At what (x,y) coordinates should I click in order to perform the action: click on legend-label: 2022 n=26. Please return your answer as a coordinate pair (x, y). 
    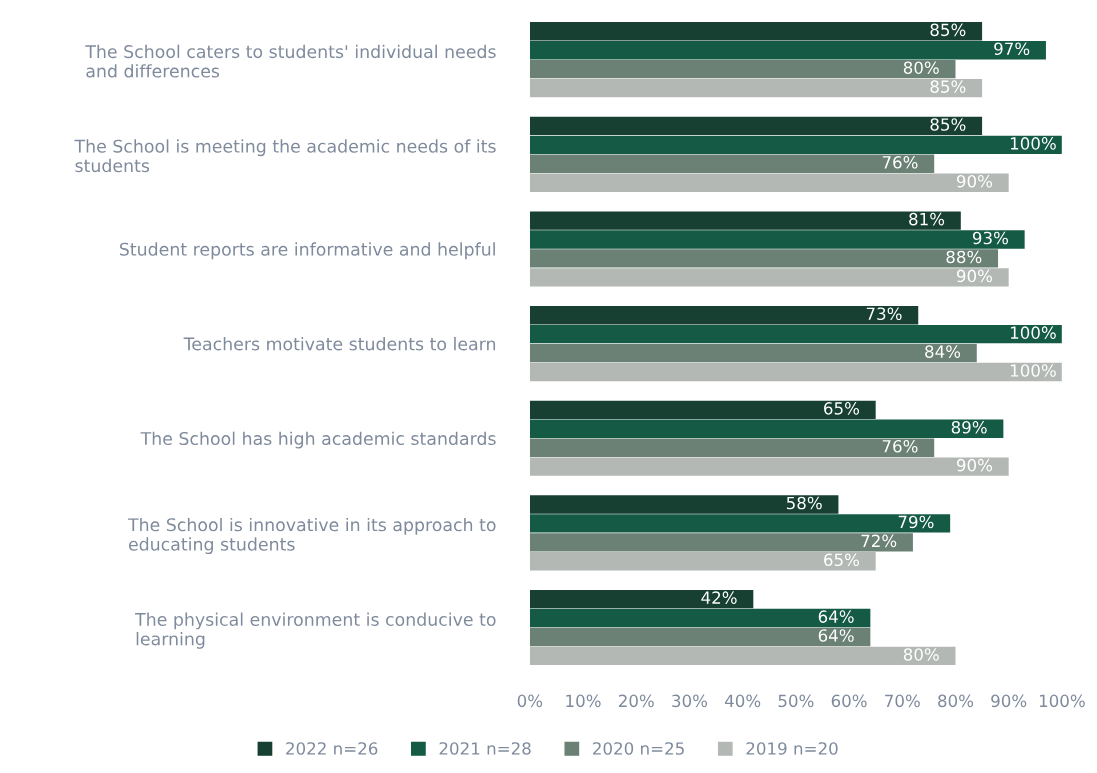
    Looking at the image, I should click on (332, 748).